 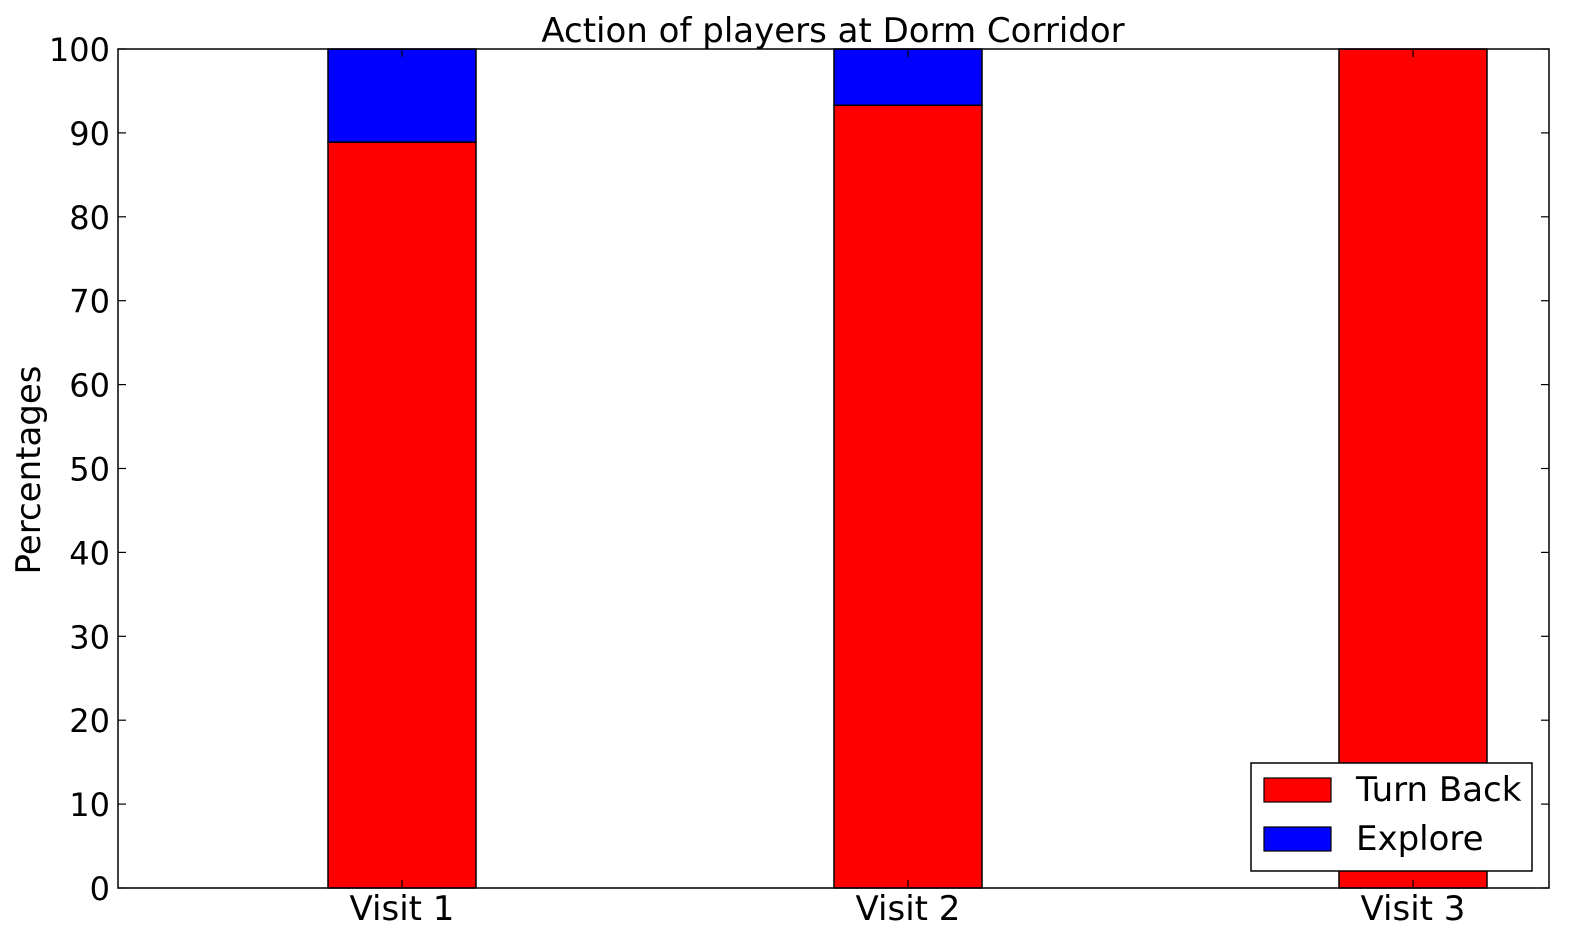 I want to click on x-tick-label: Visit 2, so click(x=908, y=909).